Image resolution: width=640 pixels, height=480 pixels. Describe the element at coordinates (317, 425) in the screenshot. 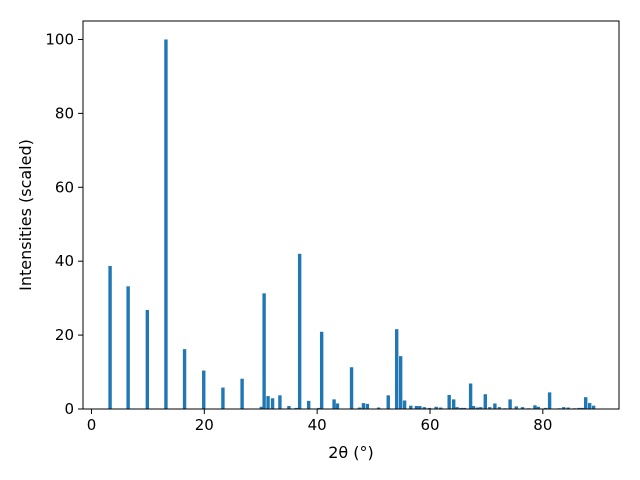

I see `x-tick-label: 40` at that location.